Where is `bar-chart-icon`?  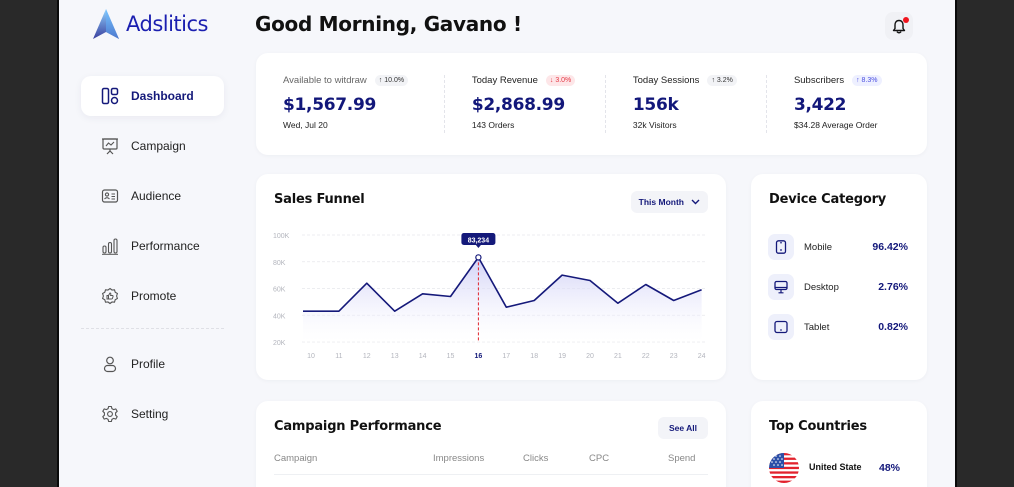 bar-chart-icon is located at coordinates (110, 246).